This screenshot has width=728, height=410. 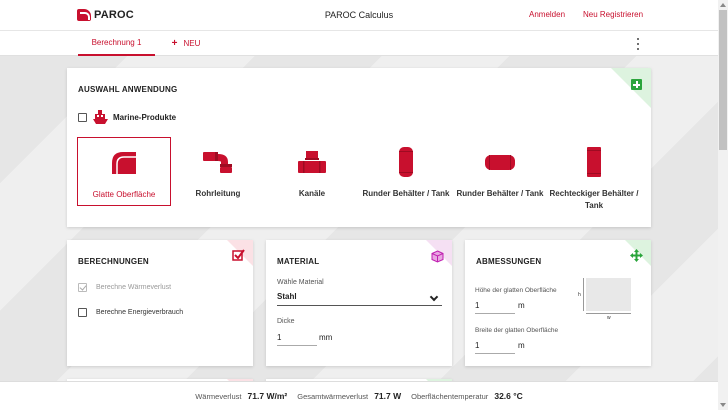 What do you see at coordinates (82, 312) in the screenshot?
I see `energieverbrauch-checkbox` at bounding box center [82, 312].